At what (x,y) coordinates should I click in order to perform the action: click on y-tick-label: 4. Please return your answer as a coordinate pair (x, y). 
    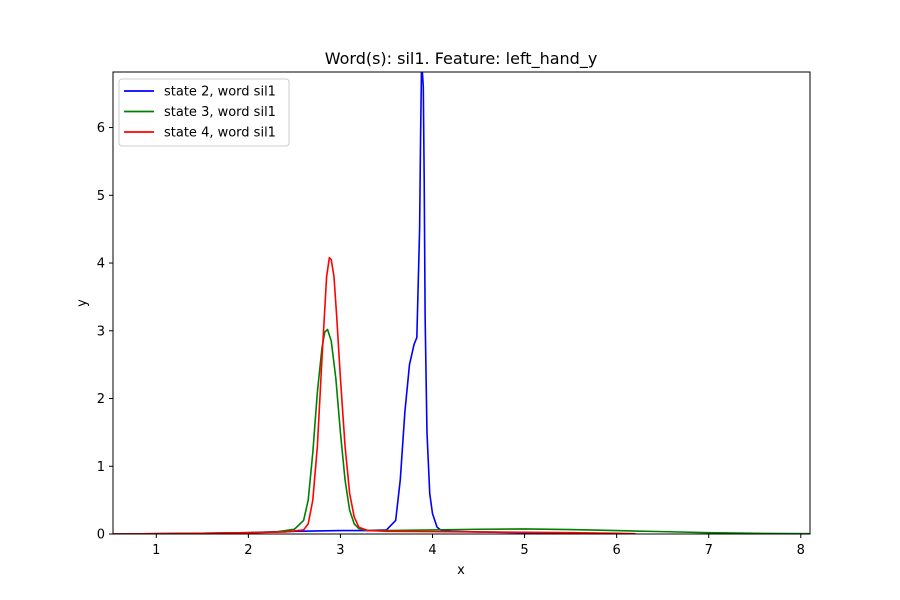
    Looking at the image, I should click on (101, 264).